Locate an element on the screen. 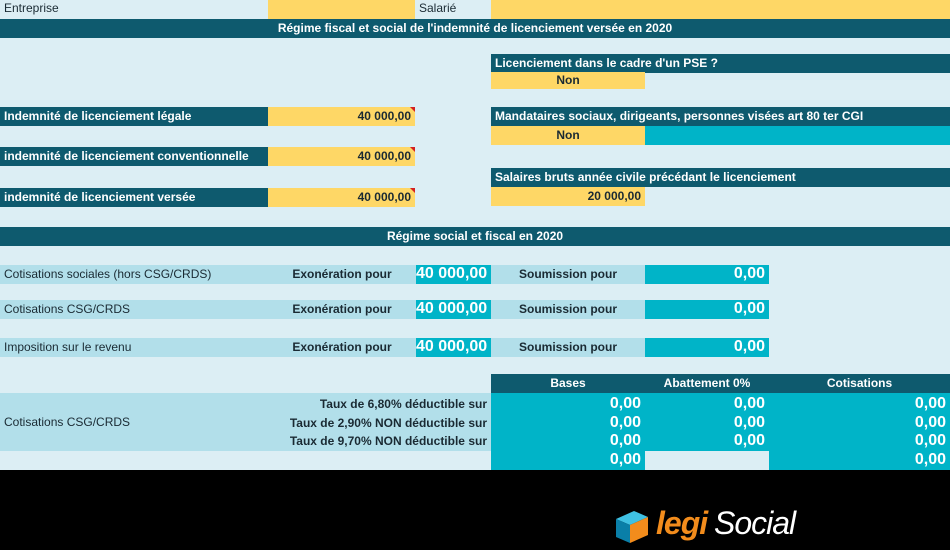  entreprise-input is located at coordinates (341, 9).